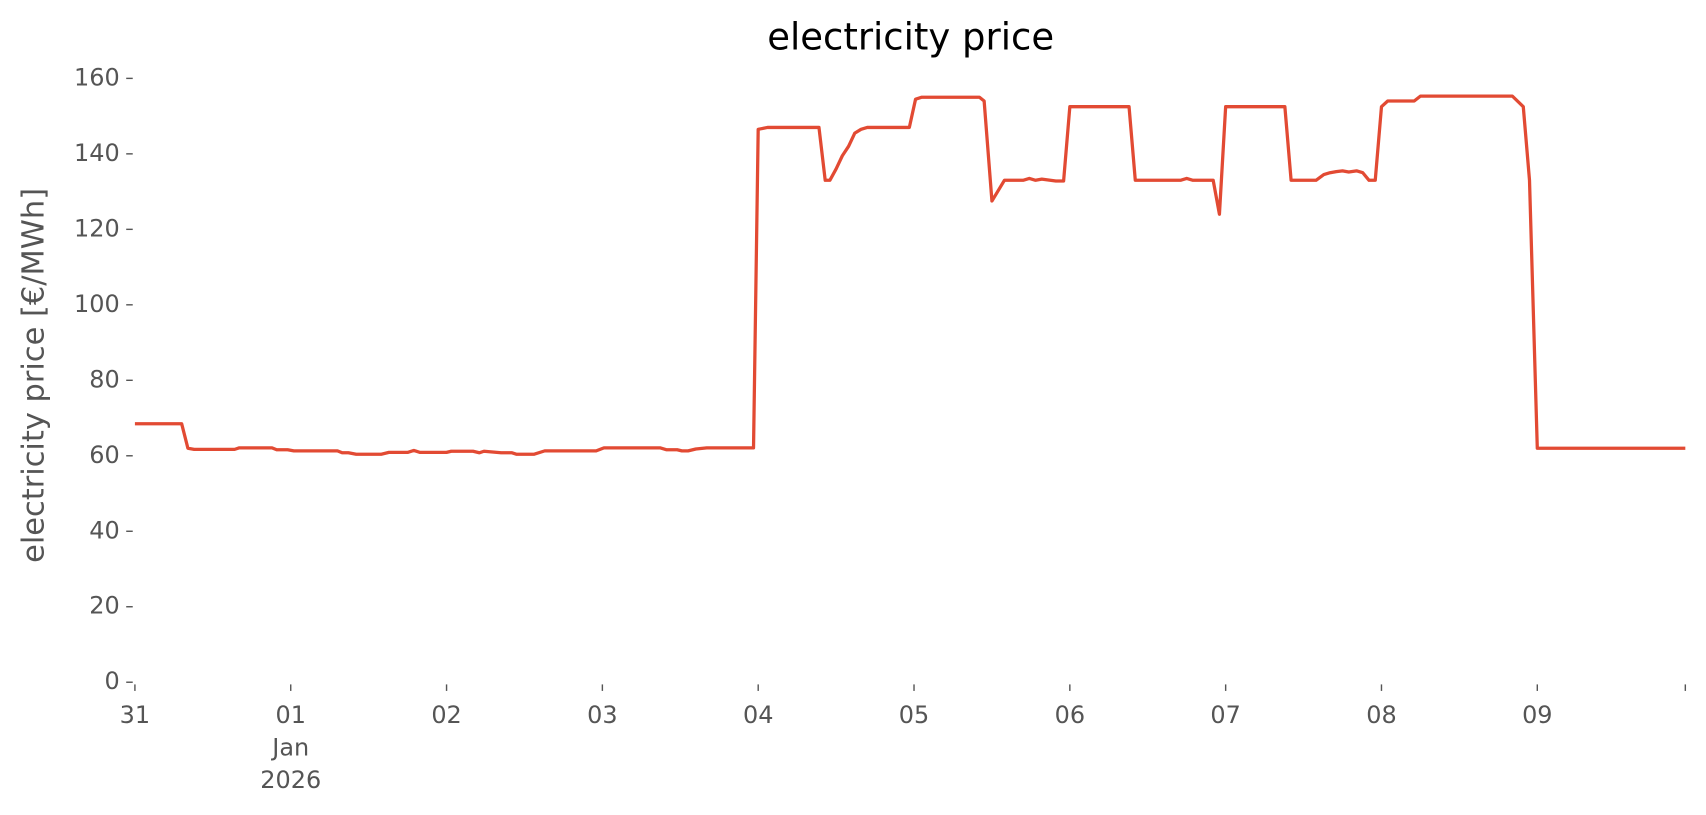  Describe the element at coordinates (104, 455) in the screenshot. I see `y-tick-label: 60` at that location.